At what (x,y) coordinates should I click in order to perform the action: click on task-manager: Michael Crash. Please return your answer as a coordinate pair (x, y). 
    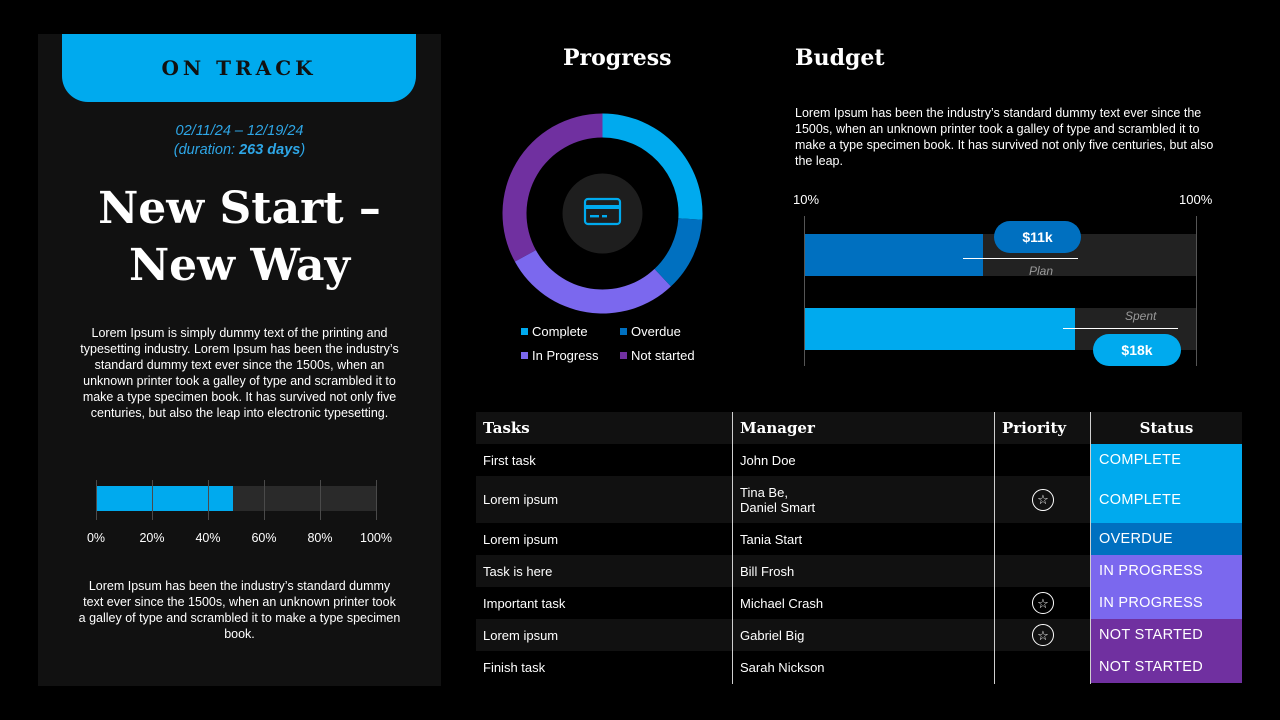
    Looking at the image, I should click on (782, 603).